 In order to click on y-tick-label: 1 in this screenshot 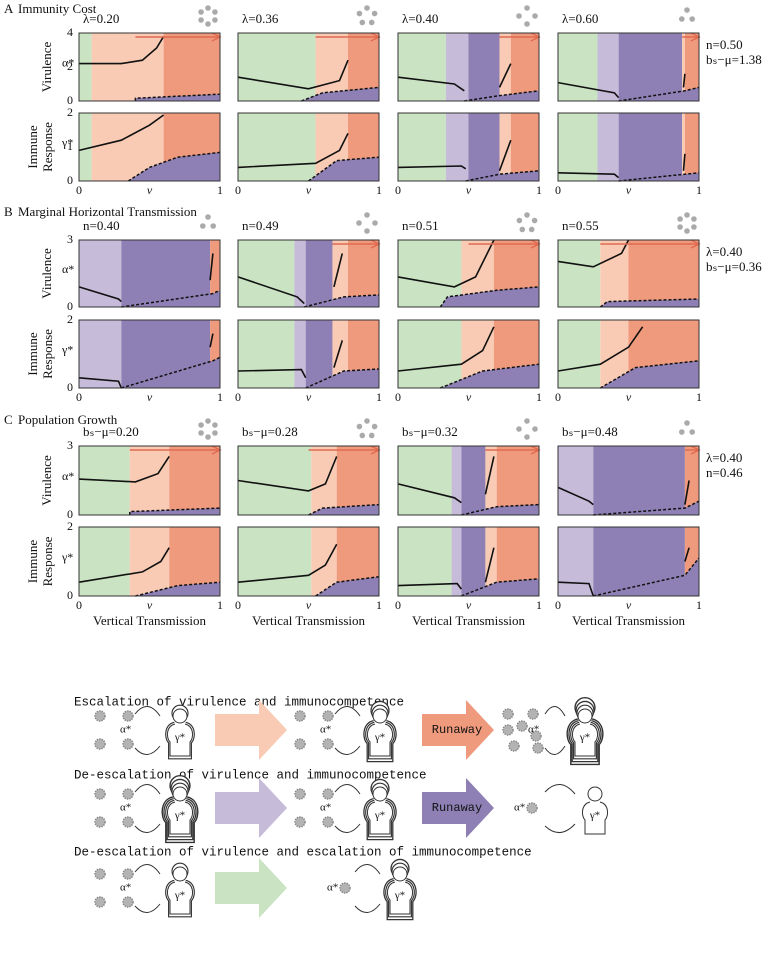, I will do `click(70, 146)`.